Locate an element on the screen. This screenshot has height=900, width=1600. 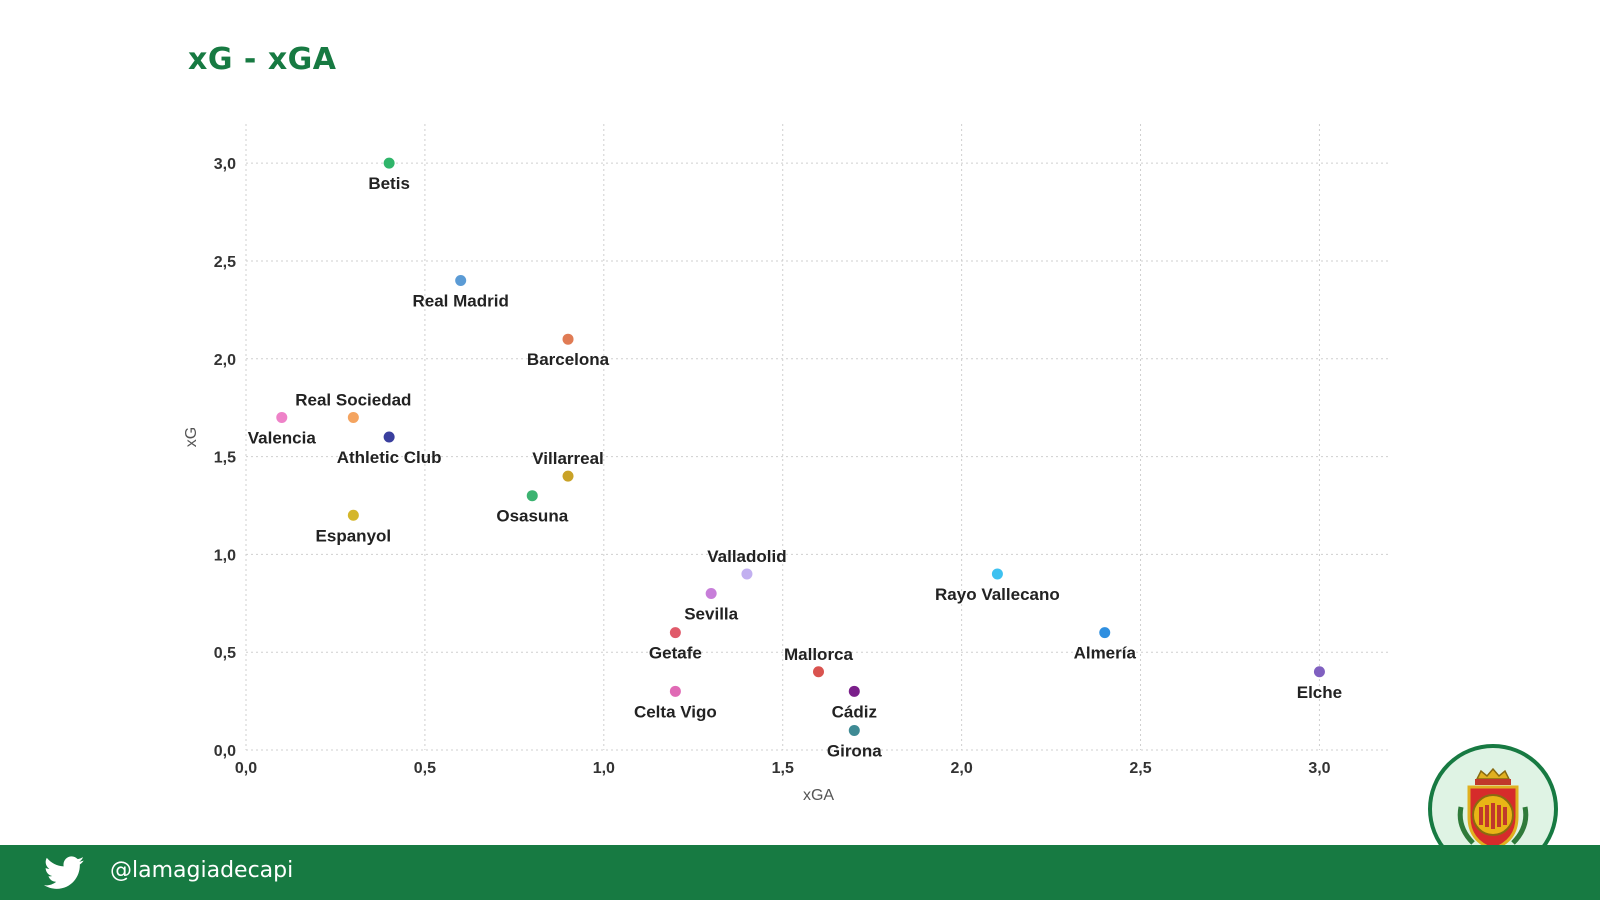
point-label: Getafe is located at coordinates (675, 653).